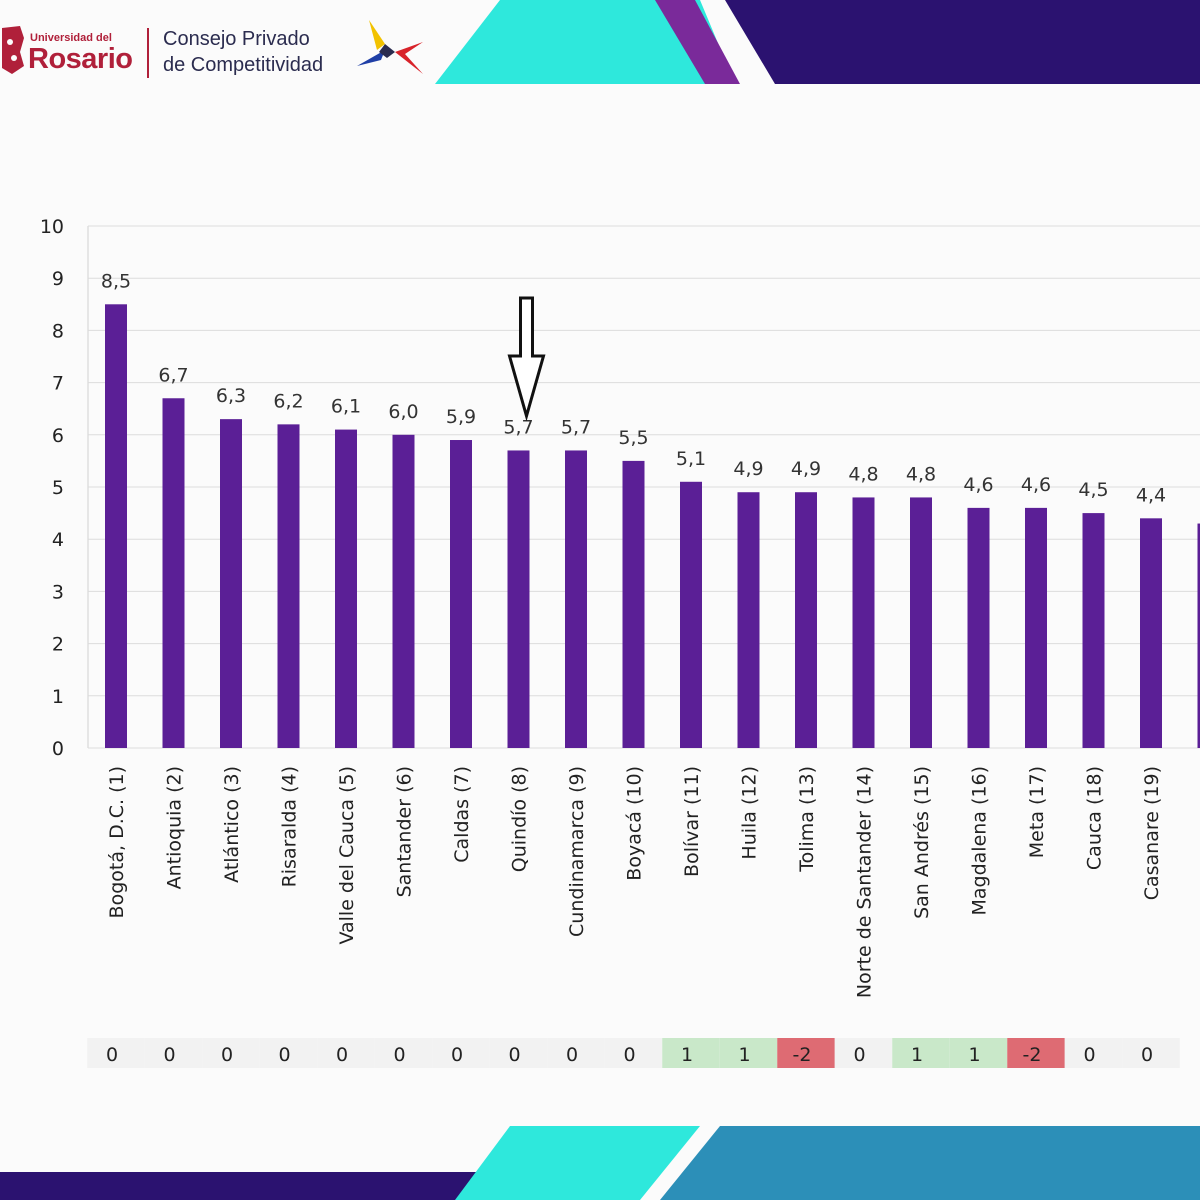  Describe the element at coordinates (577, 1163) in the screenshot. I see `footer-teal-shape` at that location.